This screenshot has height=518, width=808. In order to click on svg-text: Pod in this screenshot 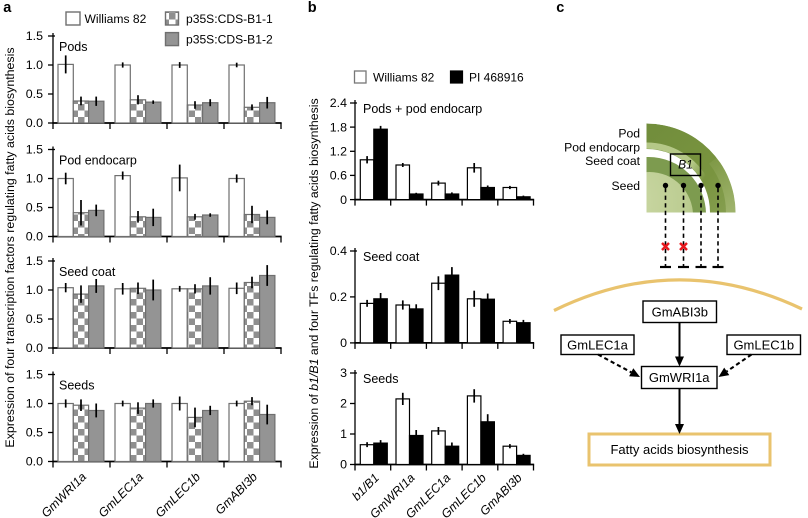, I will do `click(629, 134)`.